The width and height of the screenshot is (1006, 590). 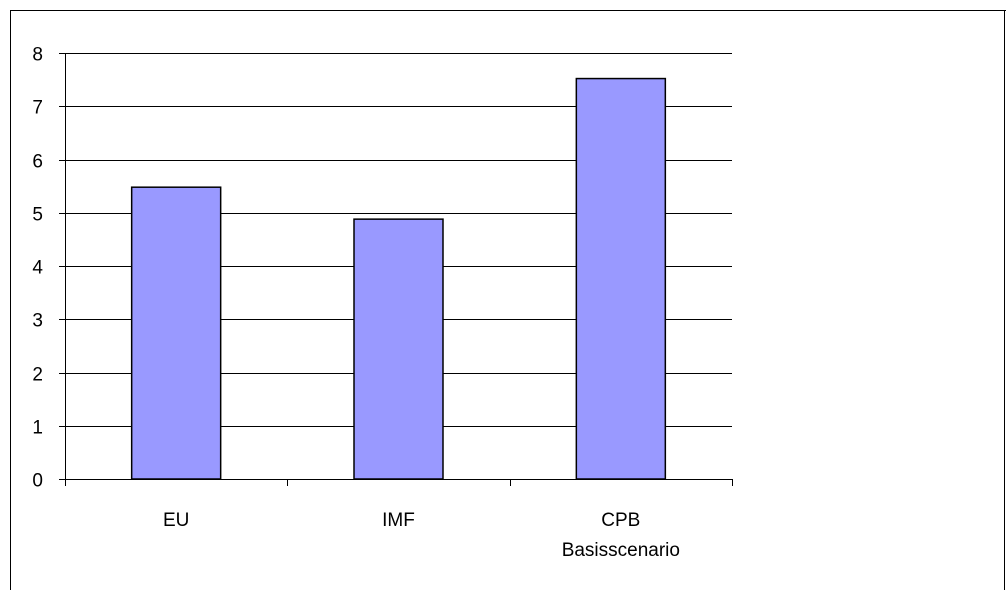 What do you see at coordinates (398, 520) in the screenshot?
I see `x-tick-label-1: IMF` at bounding box center [398, 520].